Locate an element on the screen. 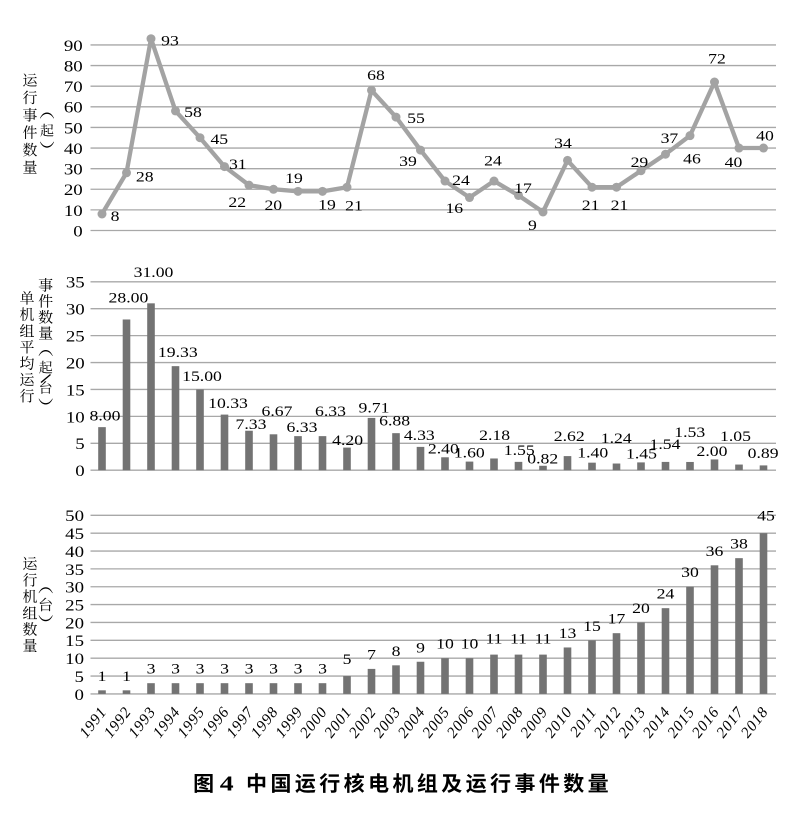 The height and width of the screenshot is (829, 800). svg-text: 1.05 is located at coordinates (735, 435).